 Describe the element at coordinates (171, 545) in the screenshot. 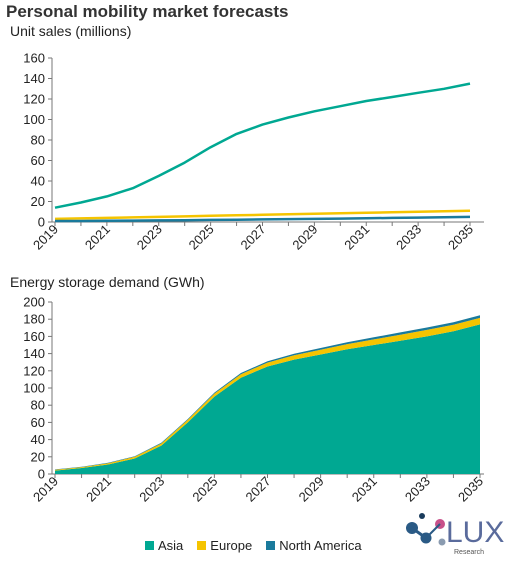

I see `legend-label-asia: Asia` at that location.